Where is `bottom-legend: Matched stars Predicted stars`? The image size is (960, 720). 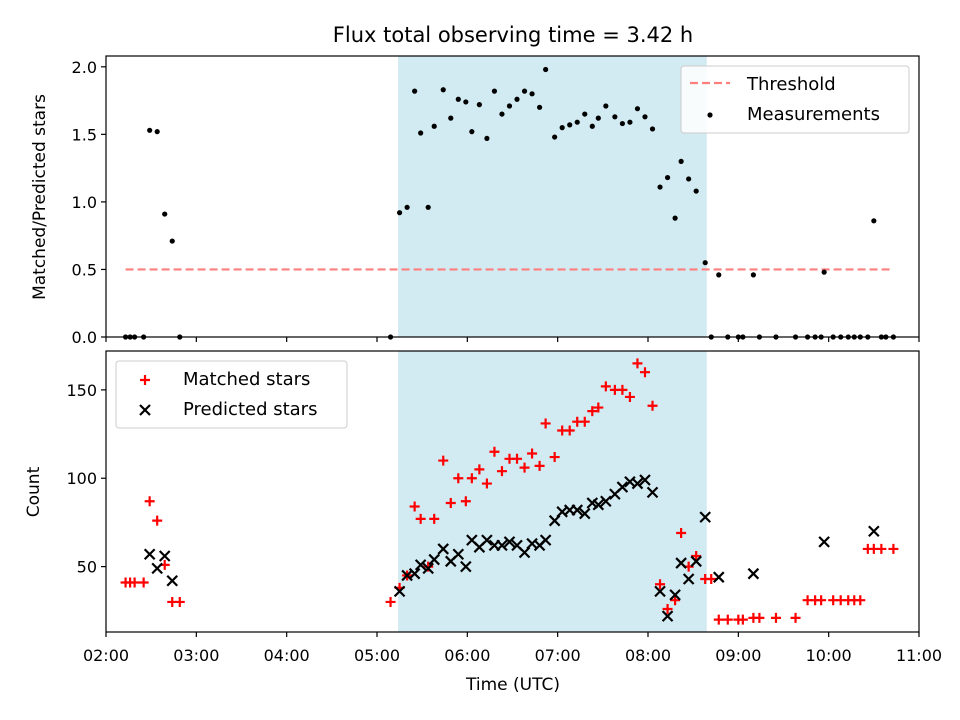 bottom-legend: Matched stars Predicted stars is located at coordinates (231, 394).